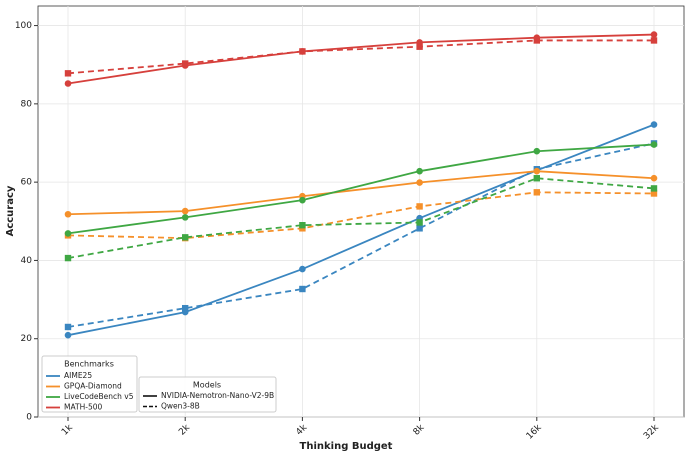 The width and height of the screenshot is (690, 457). What do you see at coordinates (23, 26) in the screenshot?
I see `y-tick-label: 100` at bounding box center [23, 26].